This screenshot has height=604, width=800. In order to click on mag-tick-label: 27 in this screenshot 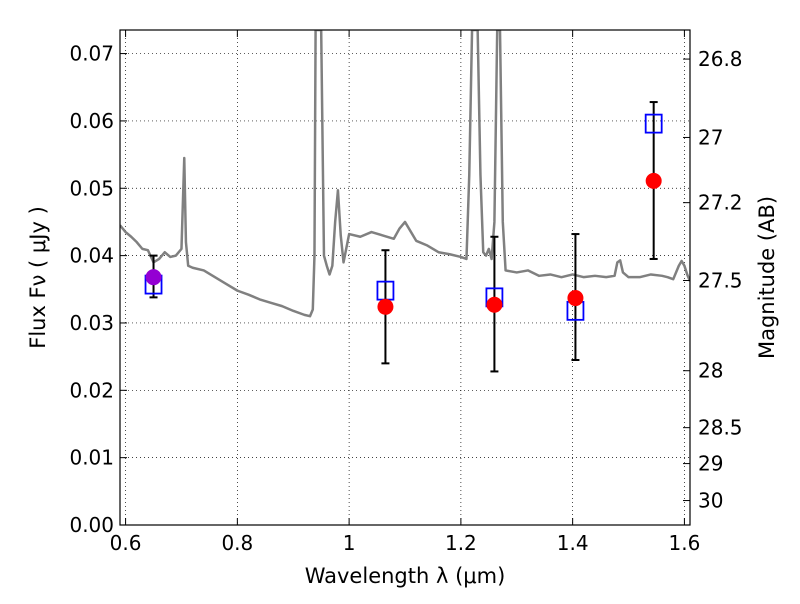, I will do `click(710, 137)`.